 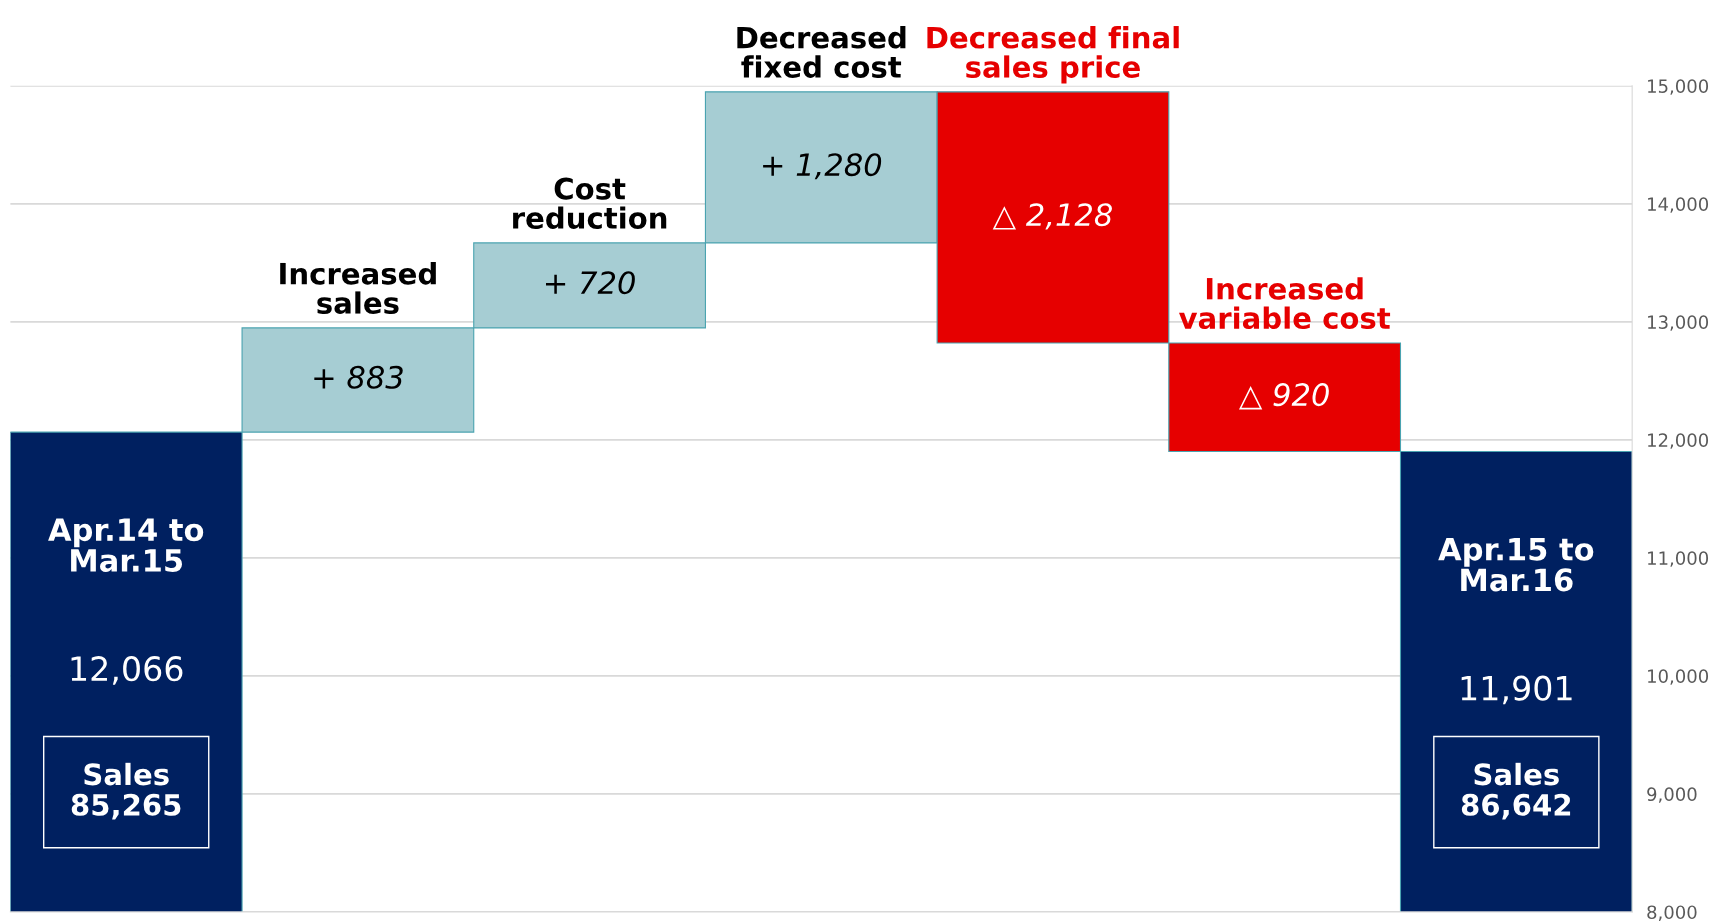 I want to click on x-tick-label: Increased variable cost, so click(x=1284, y=303).